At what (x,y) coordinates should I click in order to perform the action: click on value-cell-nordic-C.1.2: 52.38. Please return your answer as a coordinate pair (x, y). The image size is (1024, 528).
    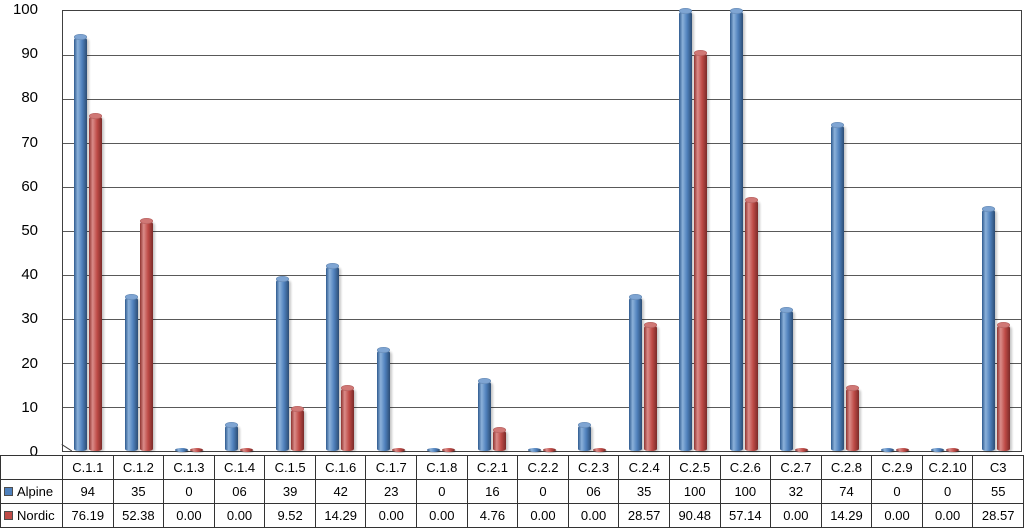
    Looking at the image, I should click on (139, 516).